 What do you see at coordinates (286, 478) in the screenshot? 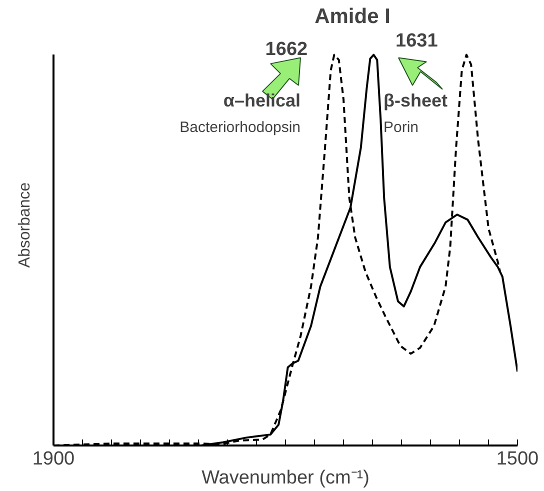
I see `x-axis-title: Wavenumber (cm⁻¹)` at bounding box center [286, 478].